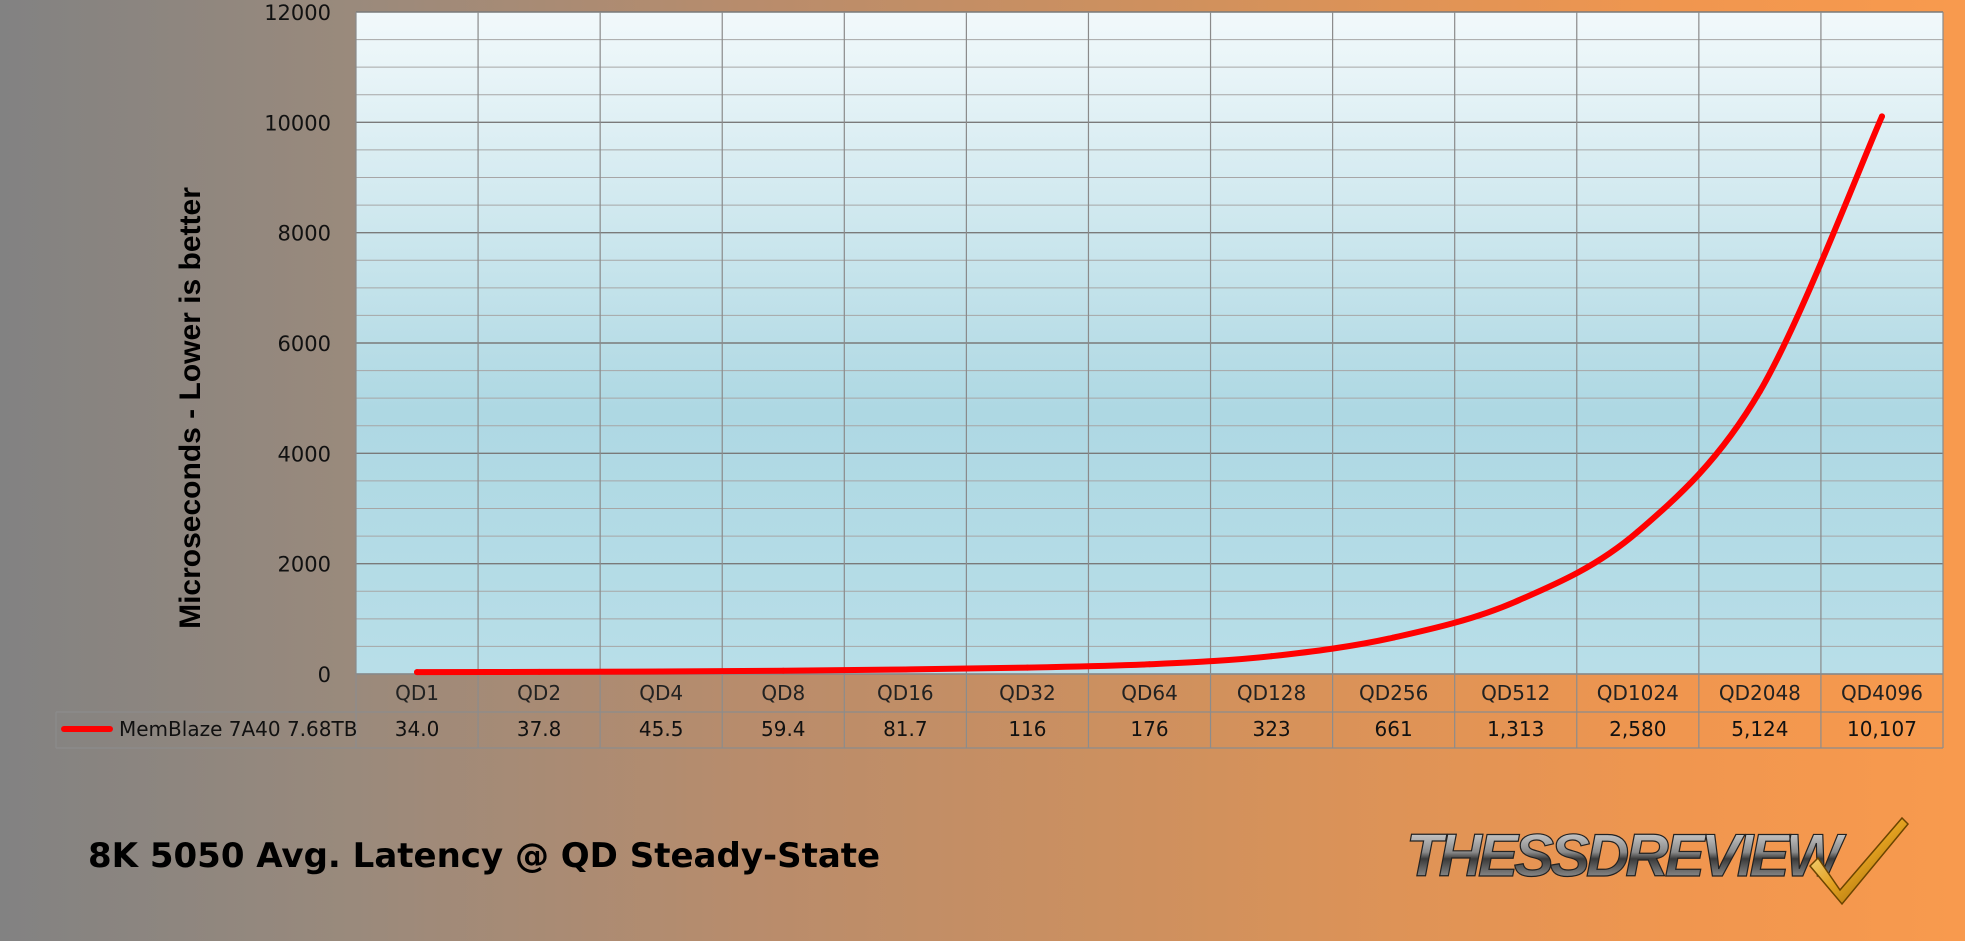  I want to click on y-tick-label: 10000, so click(297, 123).